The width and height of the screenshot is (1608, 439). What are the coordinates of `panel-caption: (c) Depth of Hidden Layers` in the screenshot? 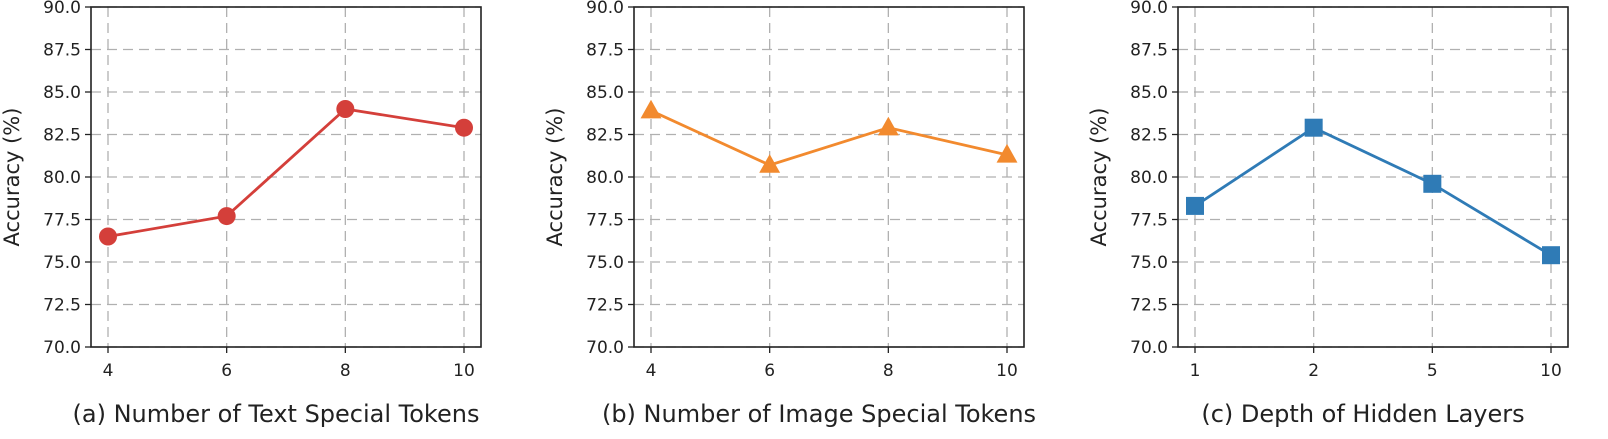 It's located at (1362, 414).